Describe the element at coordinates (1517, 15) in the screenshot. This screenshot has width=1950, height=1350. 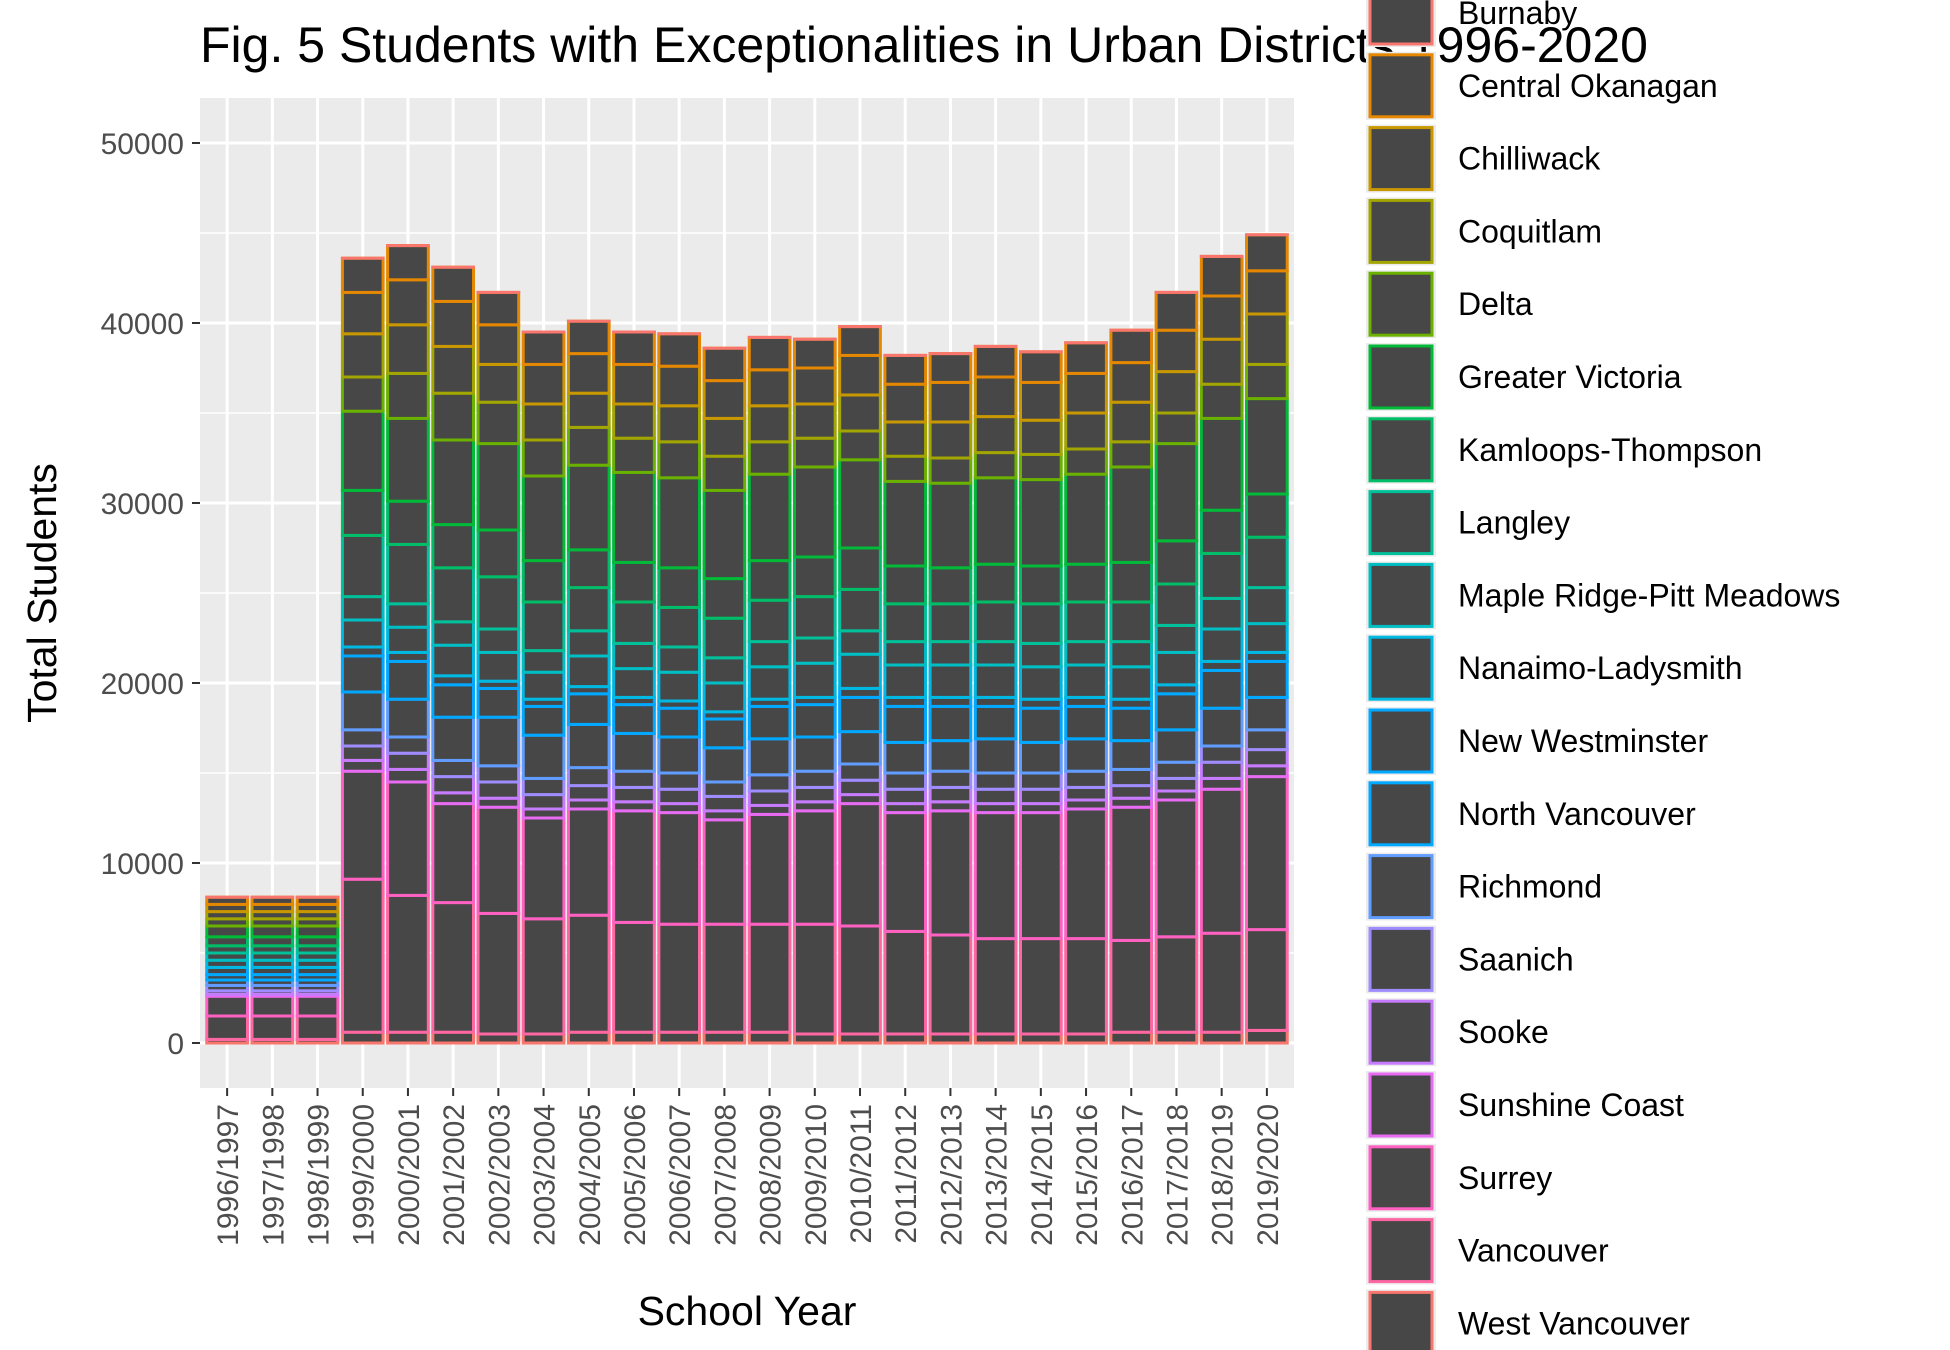
I see `legend-label: Burnaby` at that location.